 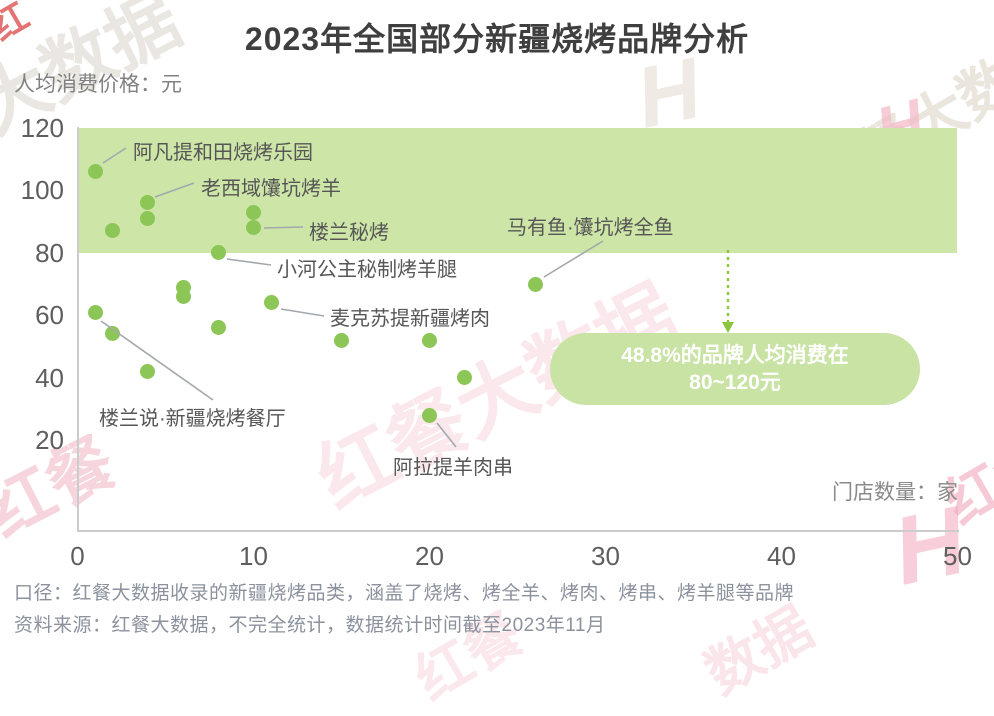 What do you see at coordinates (42, 128) in the screenshot?
I see `y-tick-label: 120` at bounding box center [42, 128].